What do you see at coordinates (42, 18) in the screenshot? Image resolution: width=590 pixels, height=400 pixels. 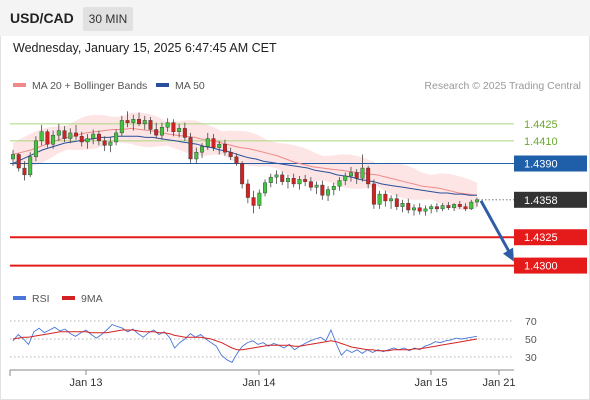 I see `symbol-label: USD/CAD` at bounding box center [42, 18].